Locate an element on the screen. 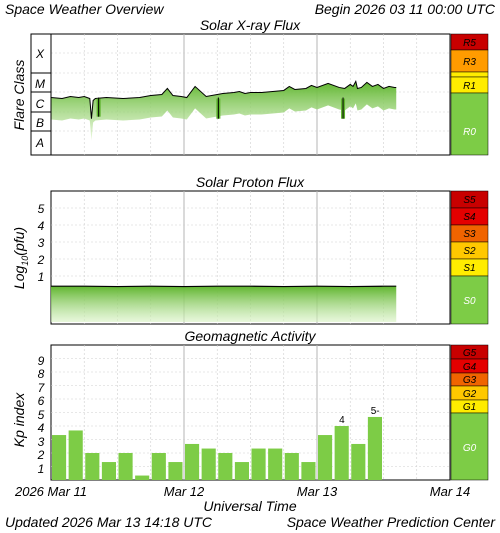 The image size is (500, 533). x-tick-mar11: 2026 Mar 11 is located at coordinates (50, 491).